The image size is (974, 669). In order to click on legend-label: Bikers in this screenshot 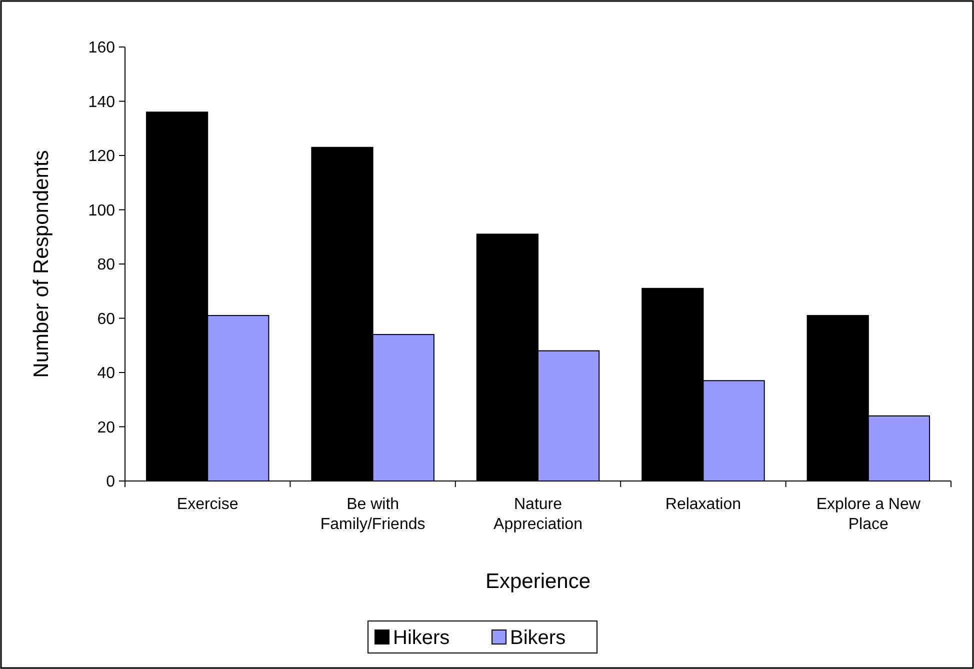, I will do `click(538, 638)`.